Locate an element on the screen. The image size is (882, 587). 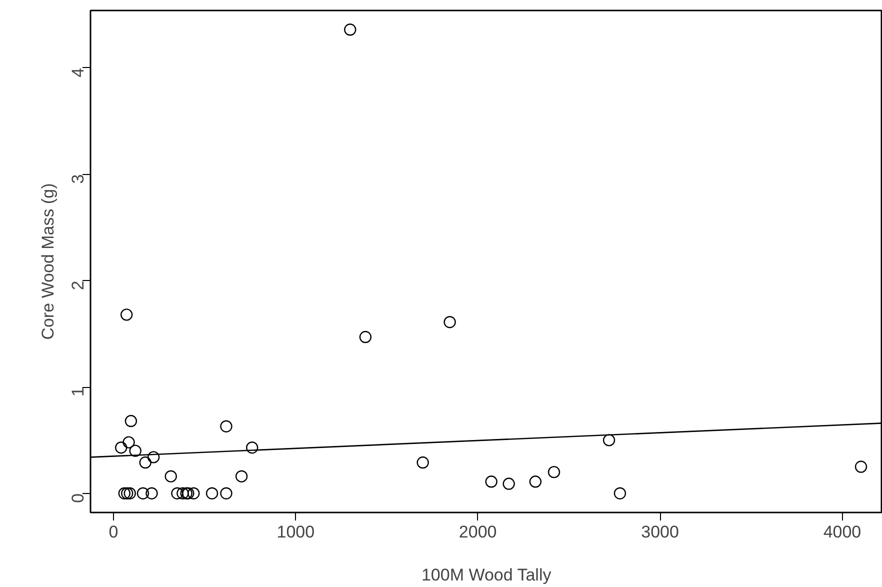
x-tick-label: 3000 is located at coordinates (660, 532).